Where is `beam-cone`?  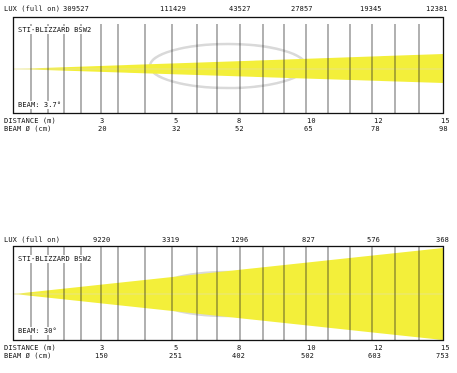
beam-cone is located at coordinates (228, 68).